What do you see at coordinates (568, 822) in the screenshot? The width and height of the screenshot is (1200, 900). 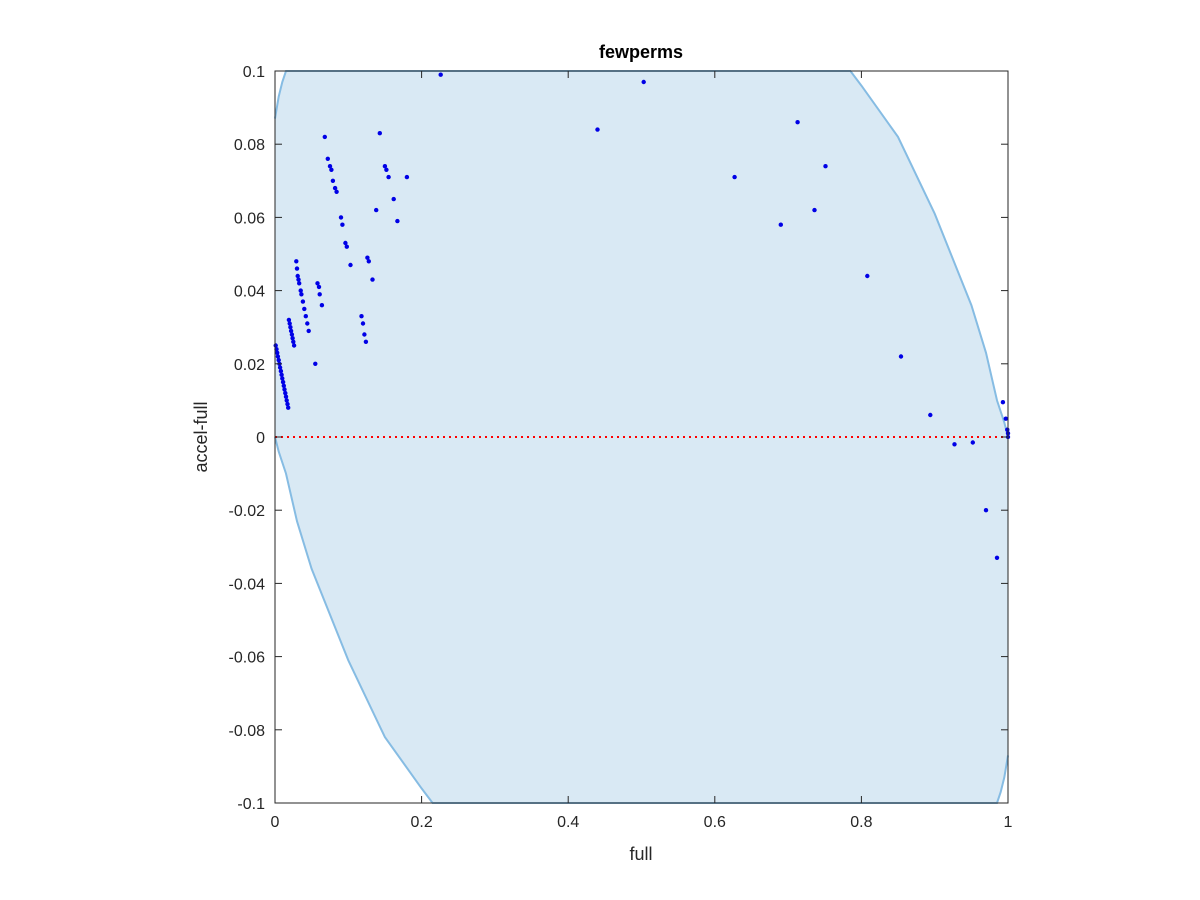 I see `x-tick-label: 0.4` at bounding box center [568, 822].